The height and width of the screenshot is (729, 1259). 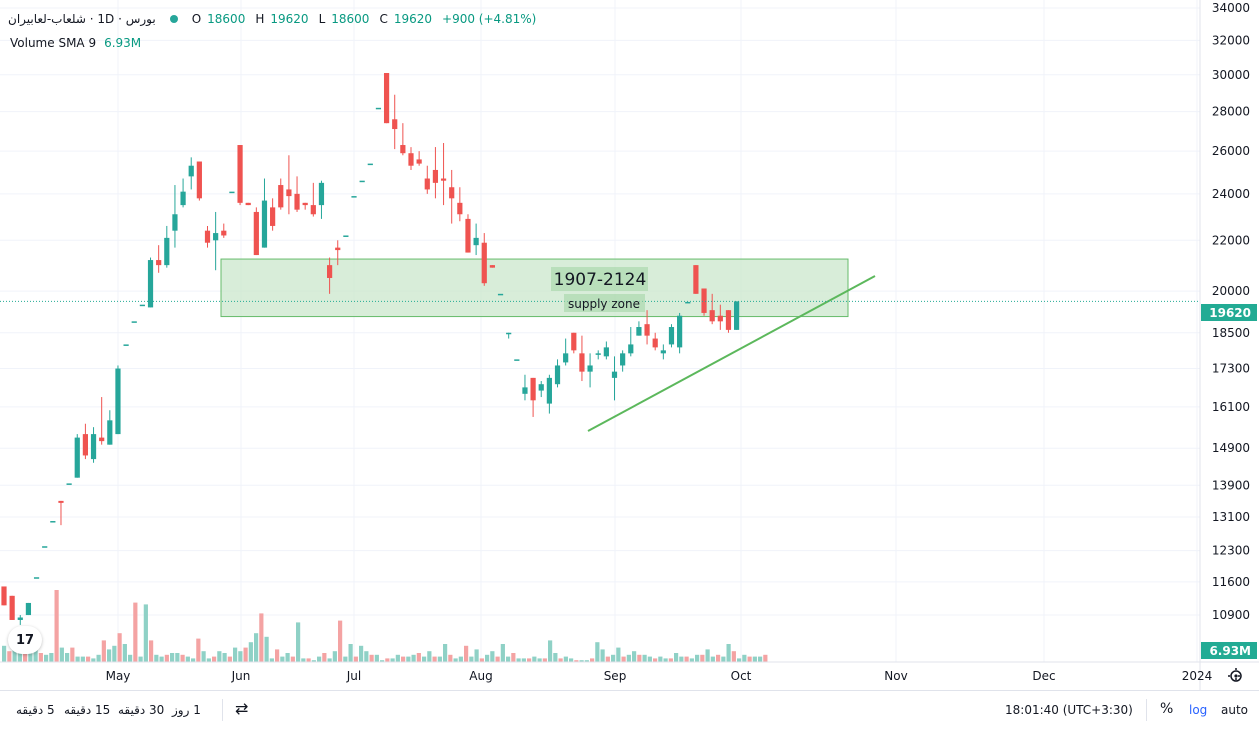 What do you see at coordinates (599, 289) in the screenshot?
I see `supply-zone-labels: 1907-2124 supply zone` at bounding box center [599, 289].